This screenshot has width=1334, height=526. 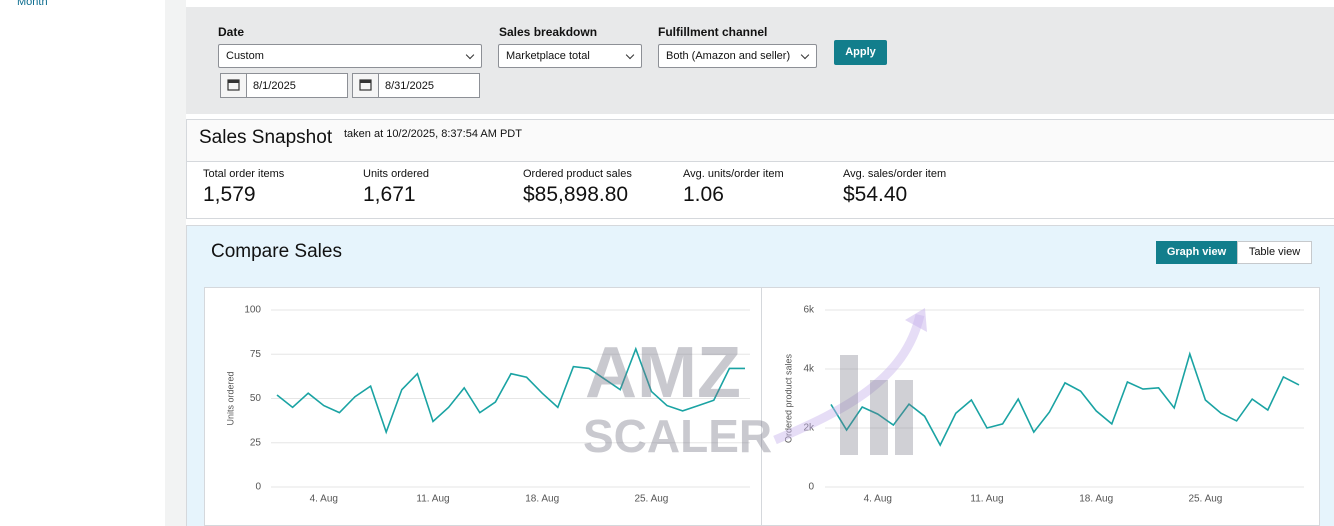 What do you see at coordinates (409, 86) in the screenshot?
I see `end-date-text: 8/31/2025` at bounding box center [409, 86].